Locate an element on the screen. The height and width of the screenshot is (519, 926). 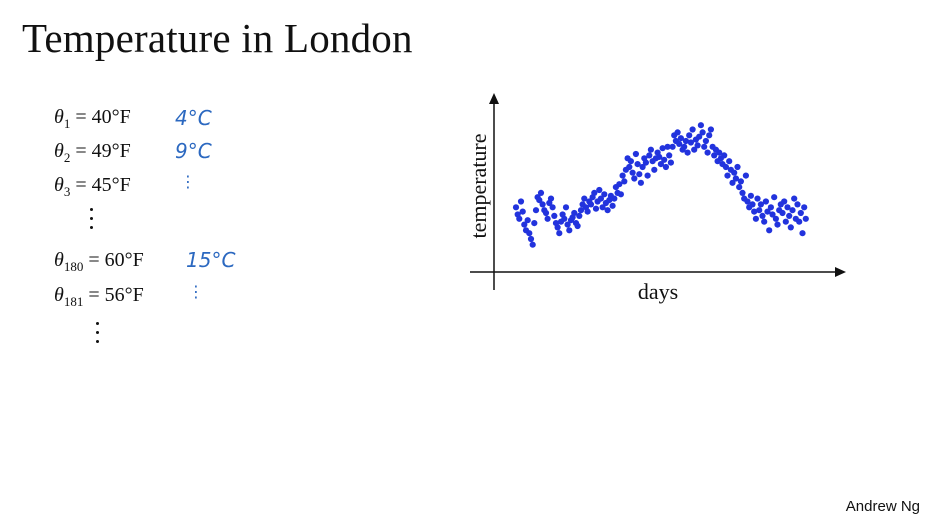
celsius-annotation-180: 15°C is located at coordinates (211, 260).